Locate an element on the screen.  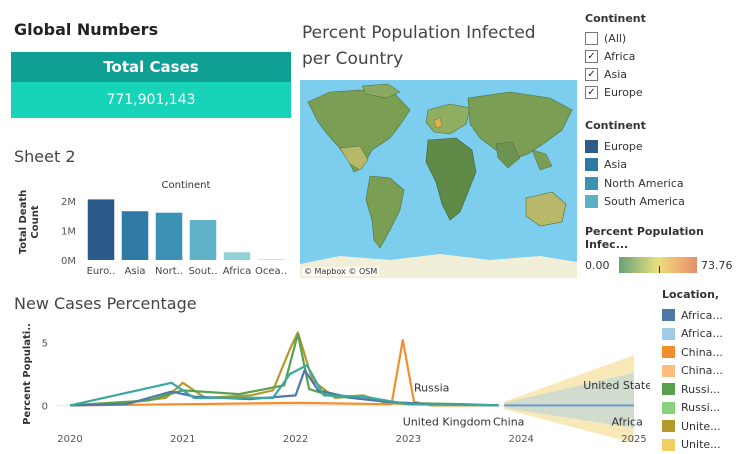
bar-chart-x-tick: Africa is located at coordinates (237, 271).